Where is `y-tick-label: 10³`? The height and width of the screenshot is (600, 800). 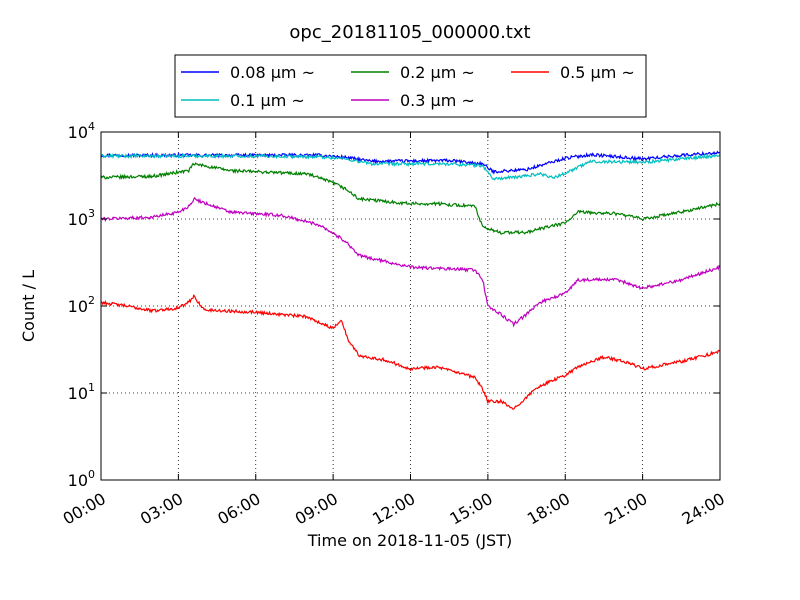 y-tick-label: 10³ is located at coordinates (81, 218).